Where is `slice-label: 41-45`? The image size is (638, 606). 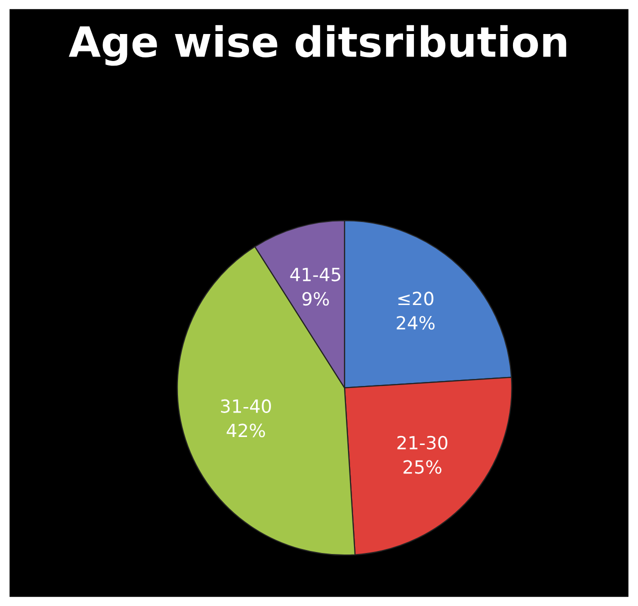
slice-label: 41-45 is located at coordinates (315, 275).